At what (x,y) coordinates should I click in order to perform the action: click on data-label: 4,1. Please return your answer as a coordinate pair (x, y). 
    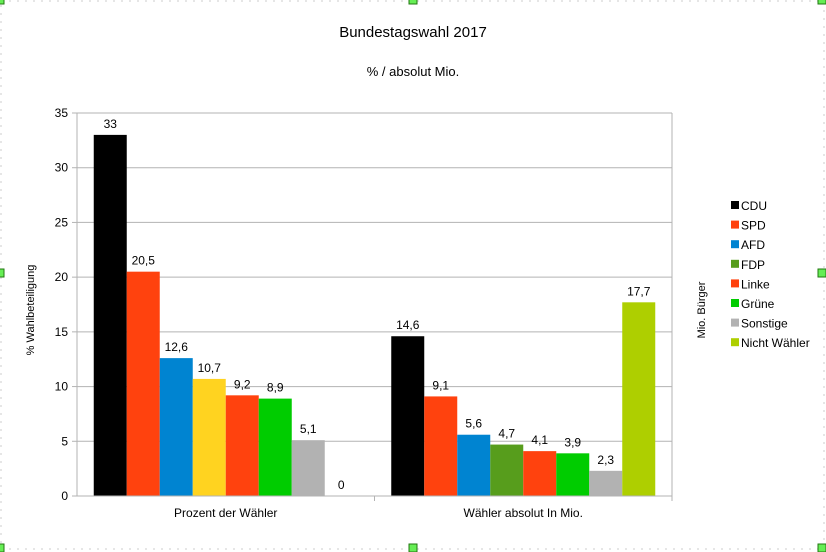
    Looking at the image, I should click on (539, 440).